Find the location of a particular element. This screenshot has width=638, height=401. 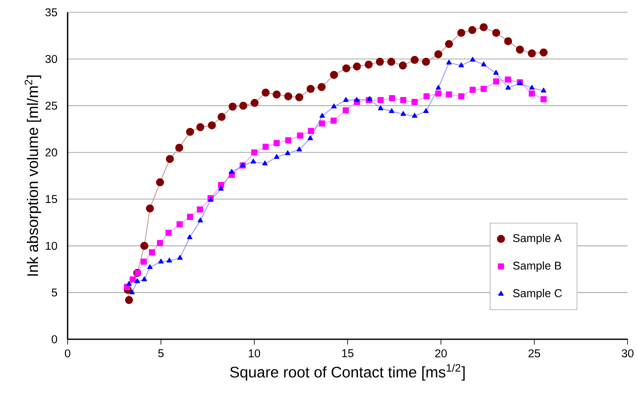

y-axis-title: Ink absorption volume [ml/m$^{2}$] is located at coordinates (33, 176).